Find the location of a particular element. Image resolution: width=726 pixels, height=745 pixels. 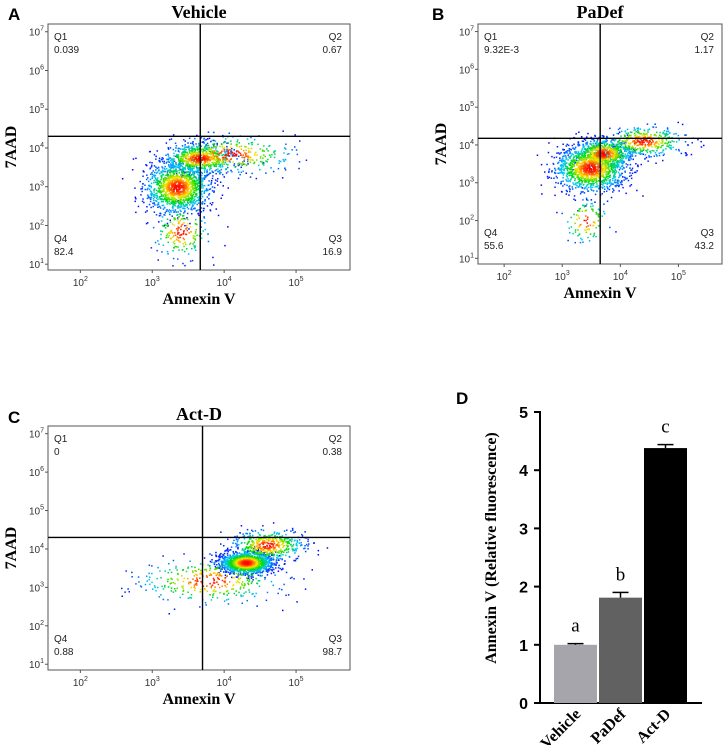

plot-frame is located at coordinates (199, 147).